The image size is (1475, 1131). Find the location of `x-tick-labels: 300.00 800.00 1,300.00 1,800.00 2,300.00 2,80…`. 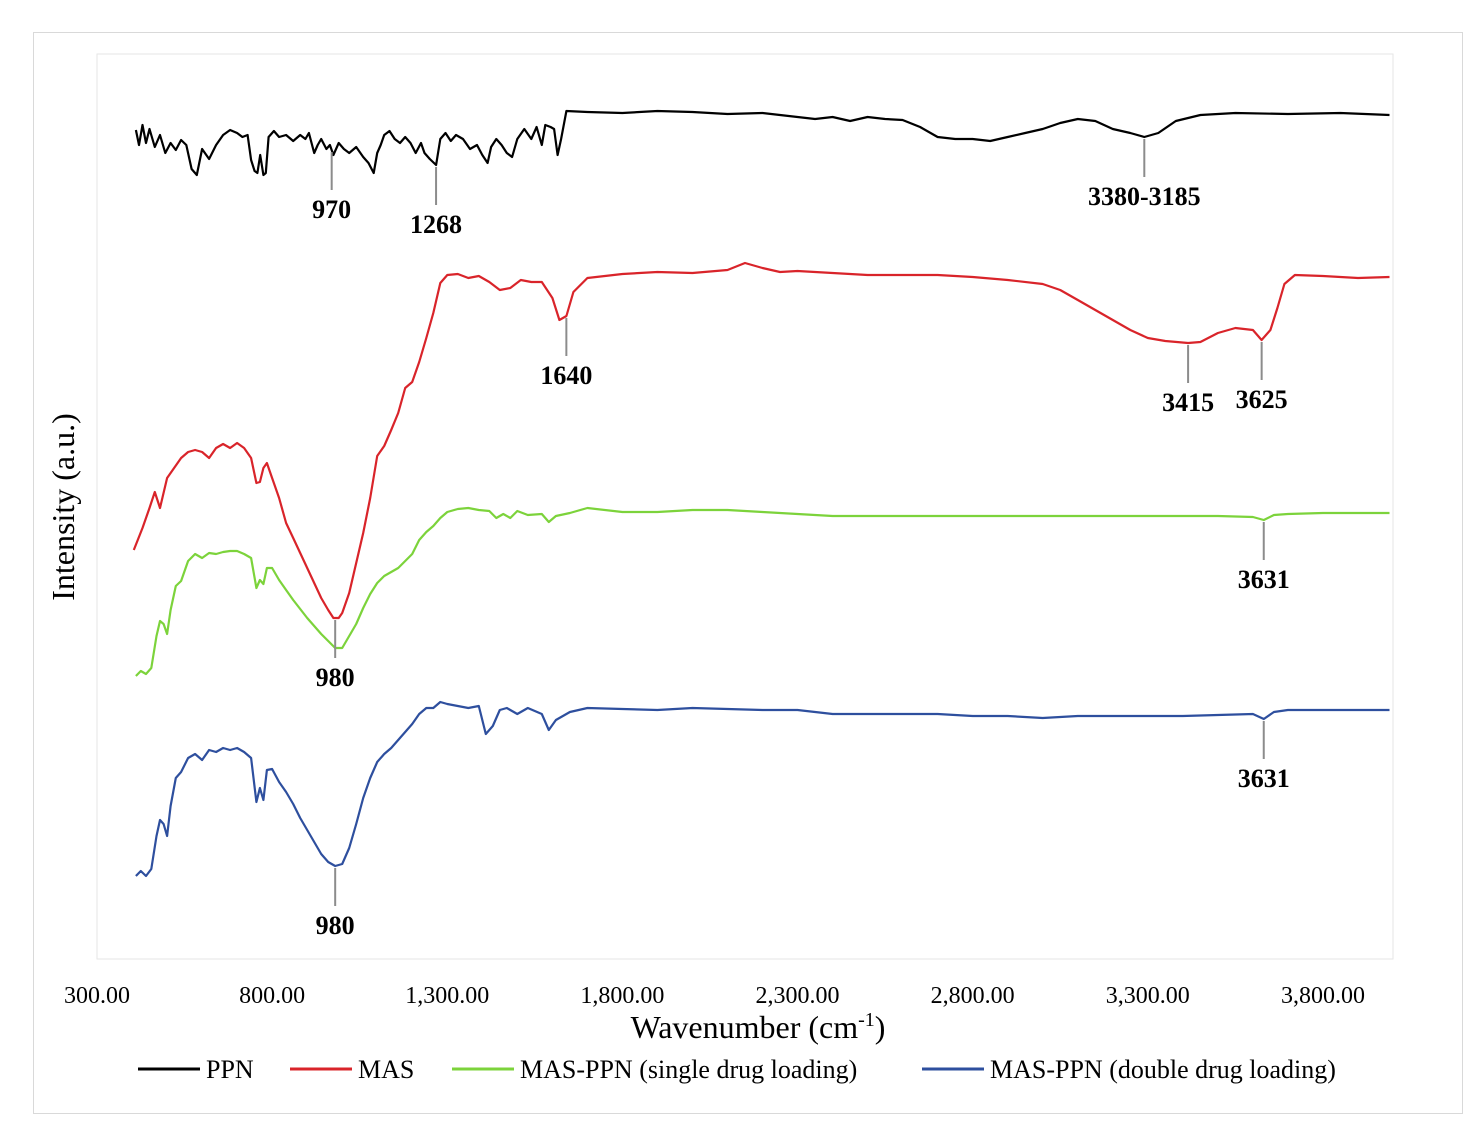

x-tick-labels: 300.00 800.00 1,300.00 1,800.00 2,300.00 2,80… is located at coordinates (714, 996).